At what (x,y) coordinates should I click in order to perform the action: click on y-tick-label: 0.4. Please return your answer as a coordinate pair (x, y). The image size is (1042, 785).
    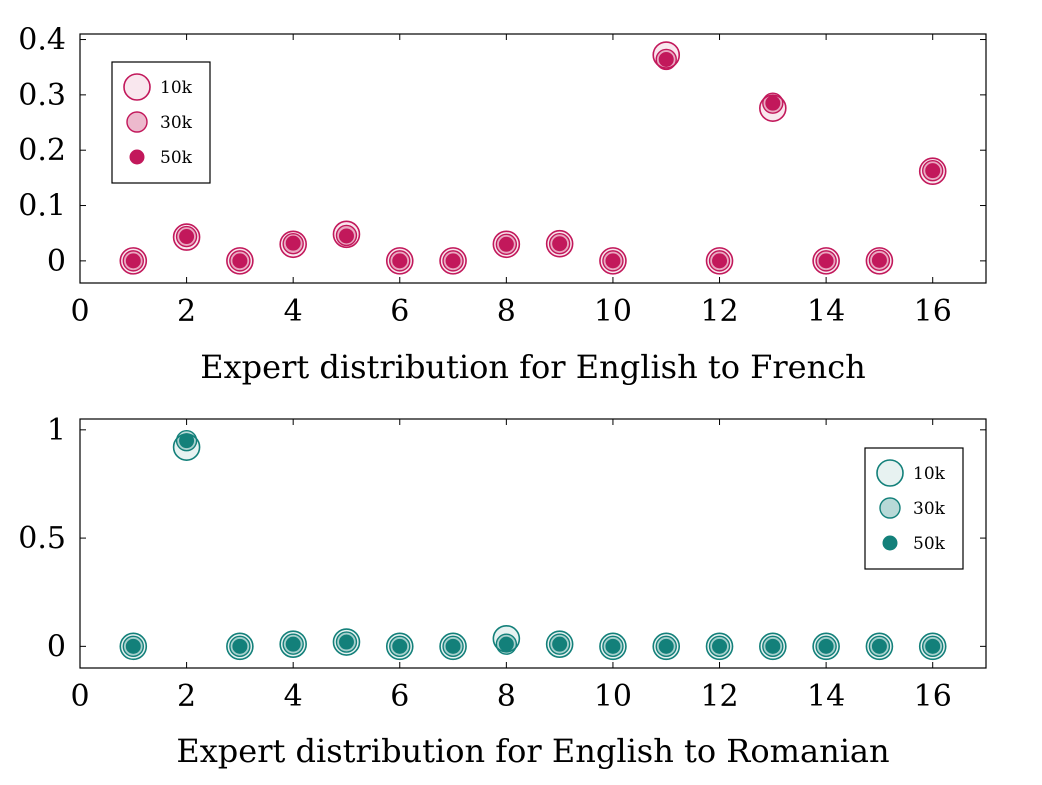
    Looking at the image, I should click on (42, 40).